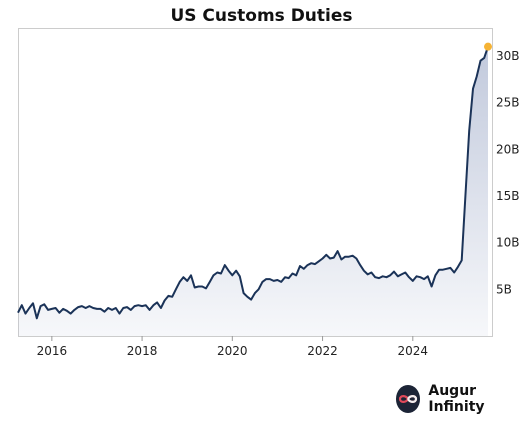 The height and width of the screenshot is (421, 523). I want to click on x-tick-label: 2024, so click(413, 351).